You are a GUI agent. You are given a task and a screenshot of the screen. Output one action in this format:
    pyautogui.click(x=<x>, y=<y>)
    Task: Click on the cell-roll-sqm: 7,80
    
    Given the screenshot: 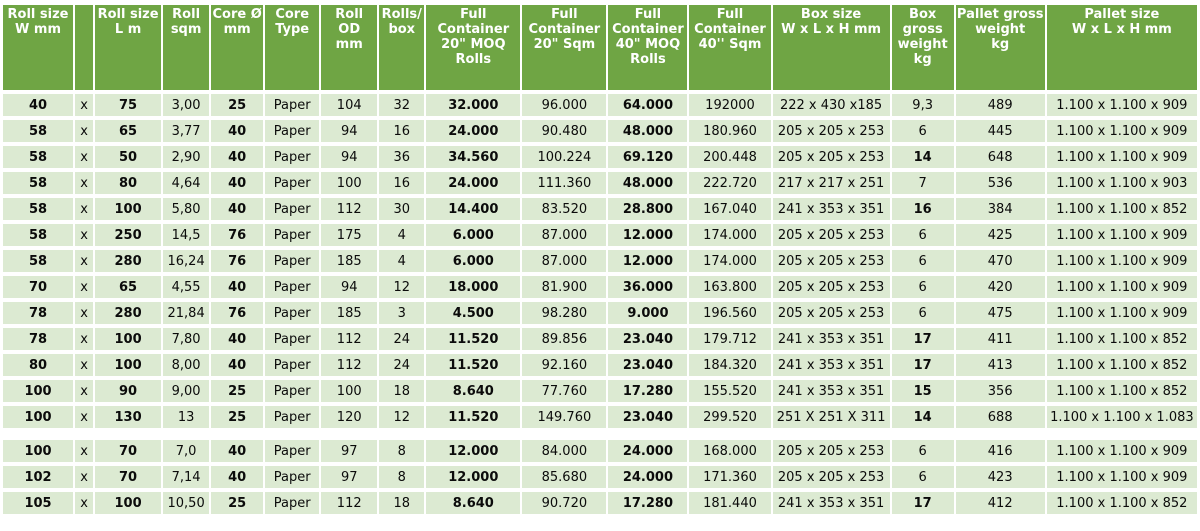 What is the action you would take?
    pyautogui.click(x=186, y=339)
    